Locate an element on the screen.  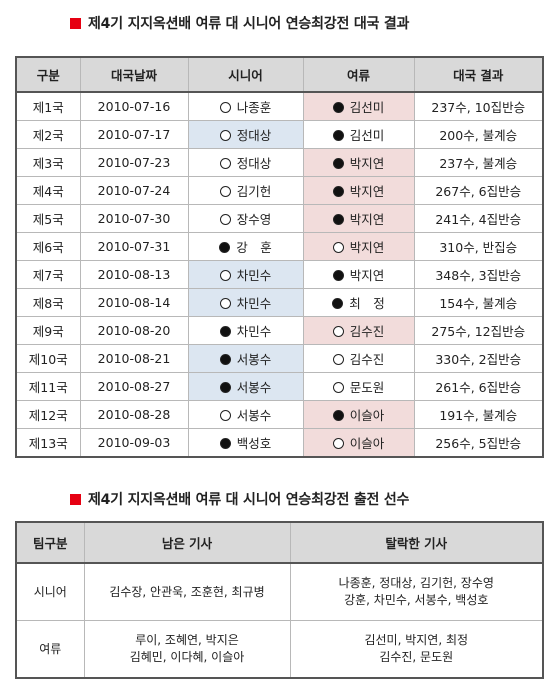
eliminated-players-cell: 김선미, 박지연, 최정 김수진, 문도원 is located at coordinates (416, 649).